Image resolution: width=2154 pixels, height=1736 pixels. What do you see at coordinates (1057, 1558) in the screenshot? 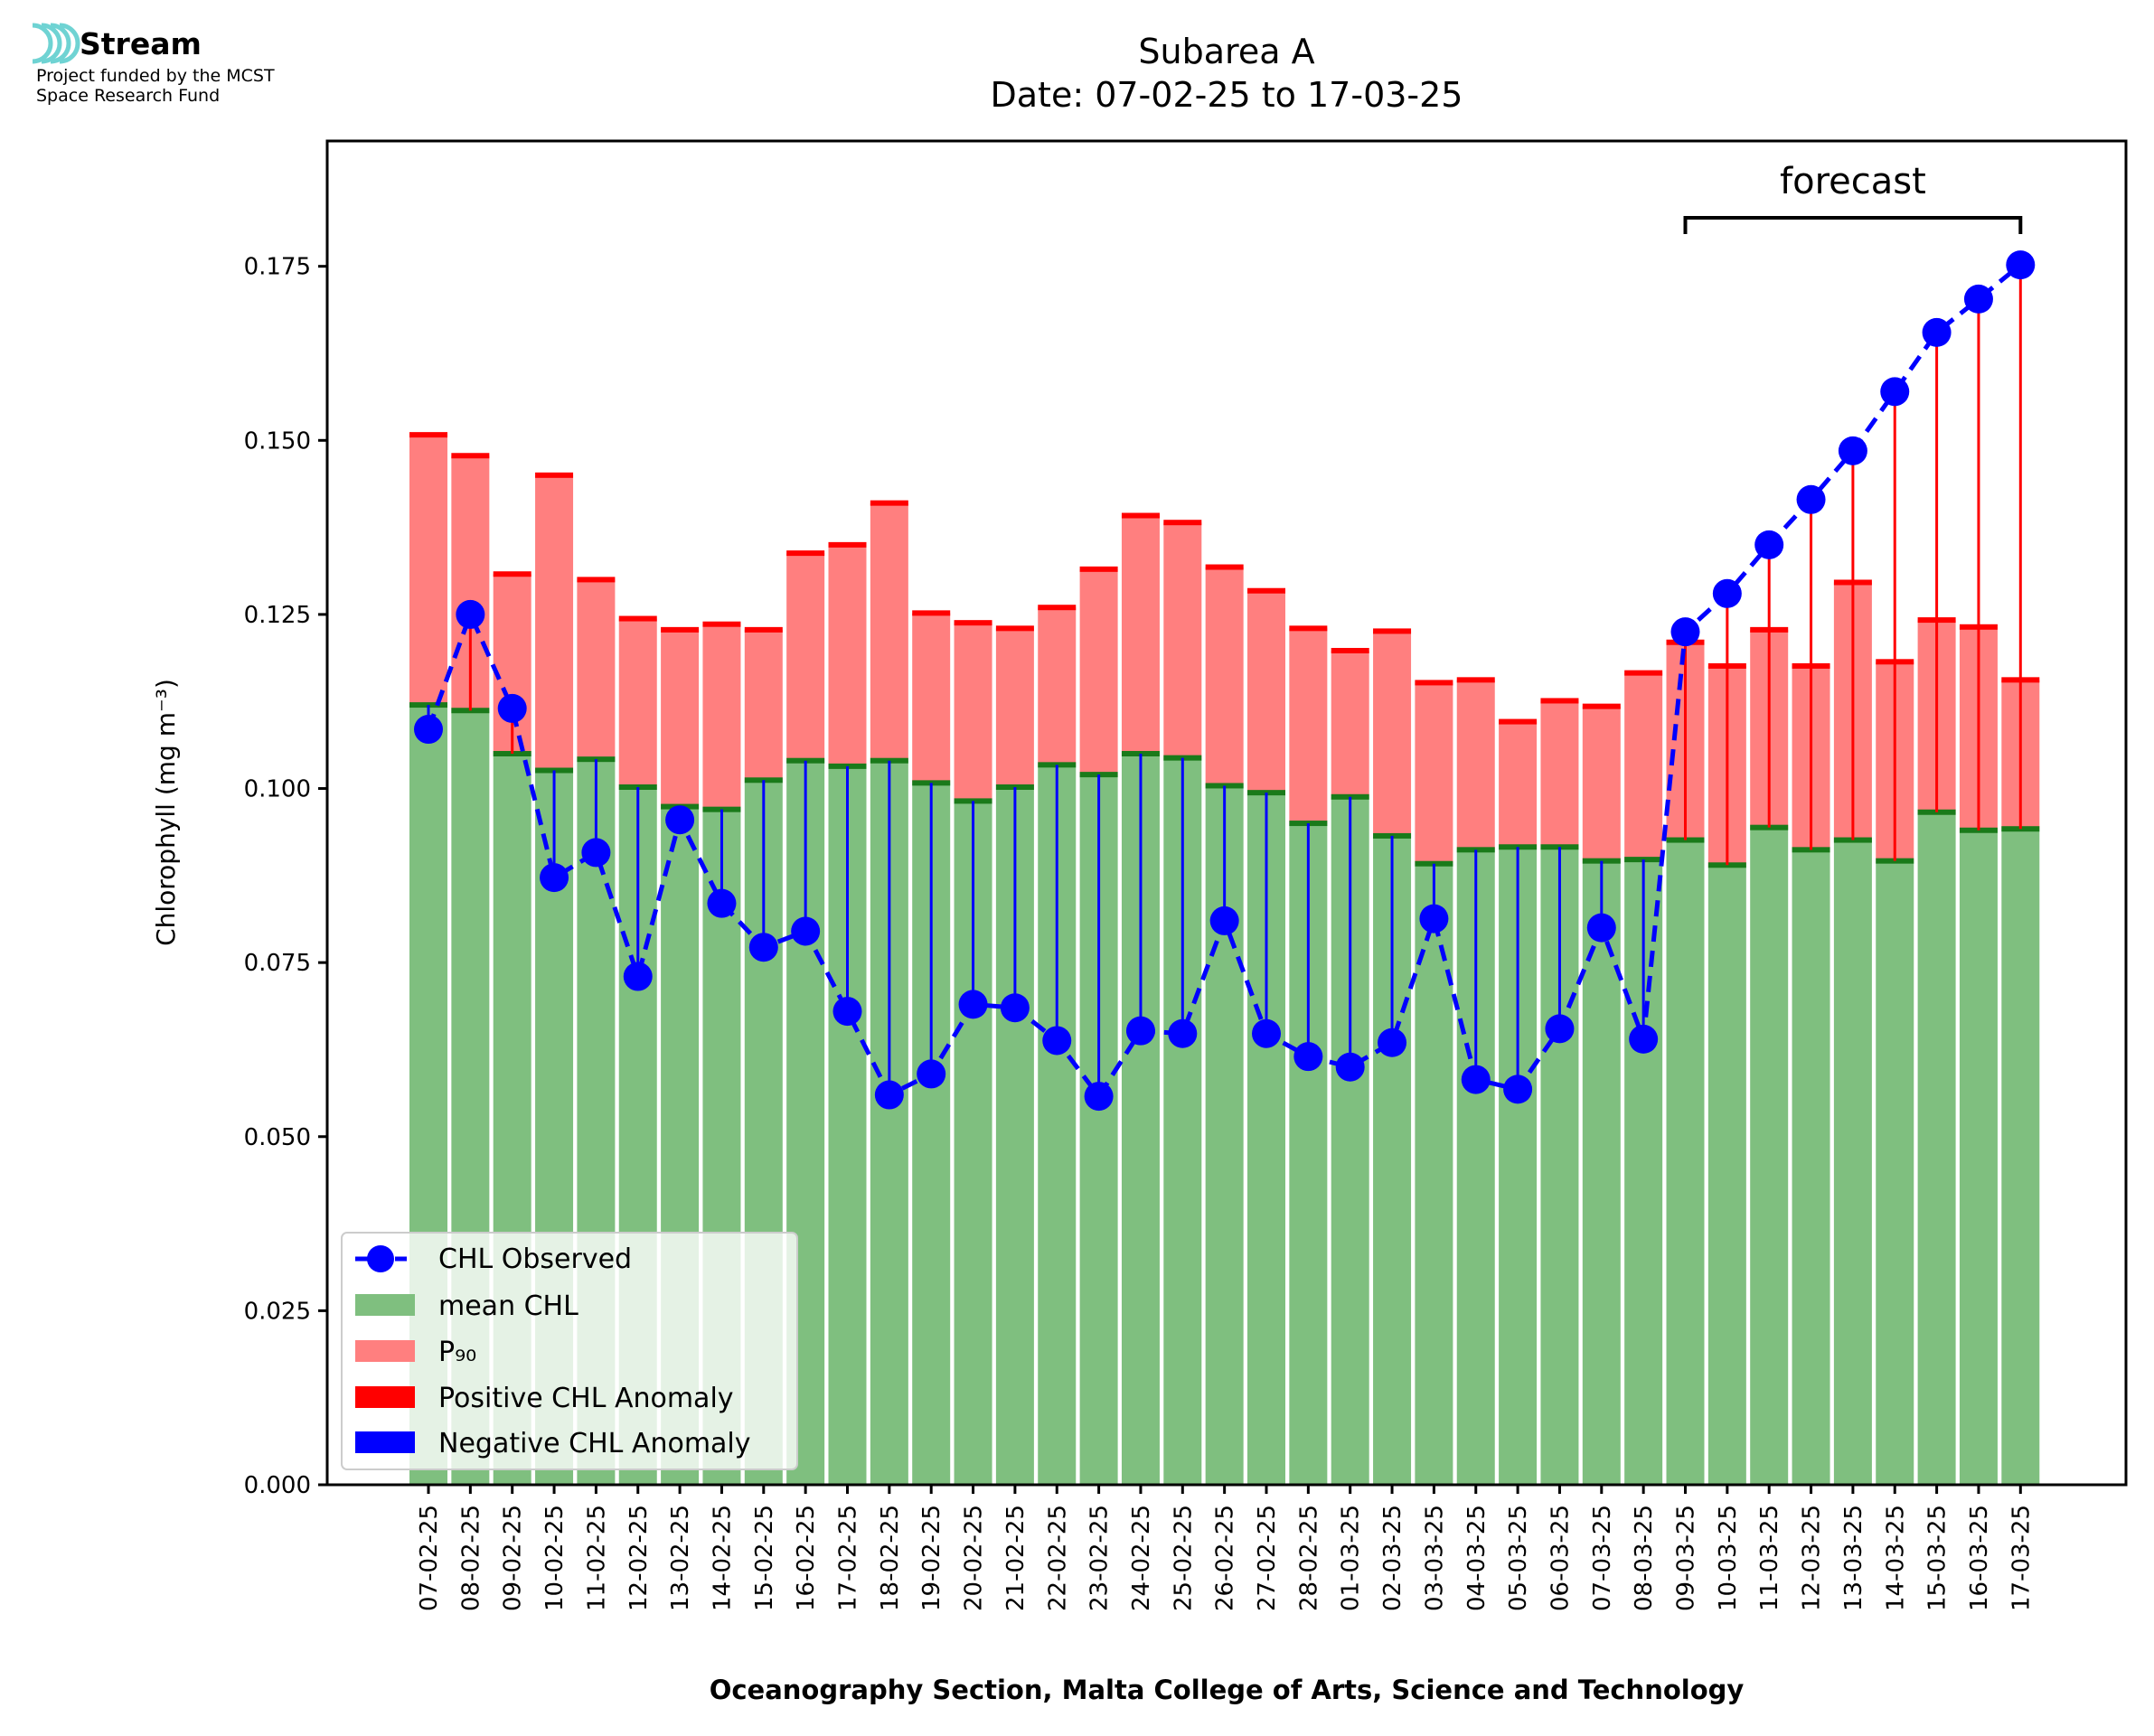
I see `x-tick-label: 22-02-25` at bounding box center [1057, 1558].